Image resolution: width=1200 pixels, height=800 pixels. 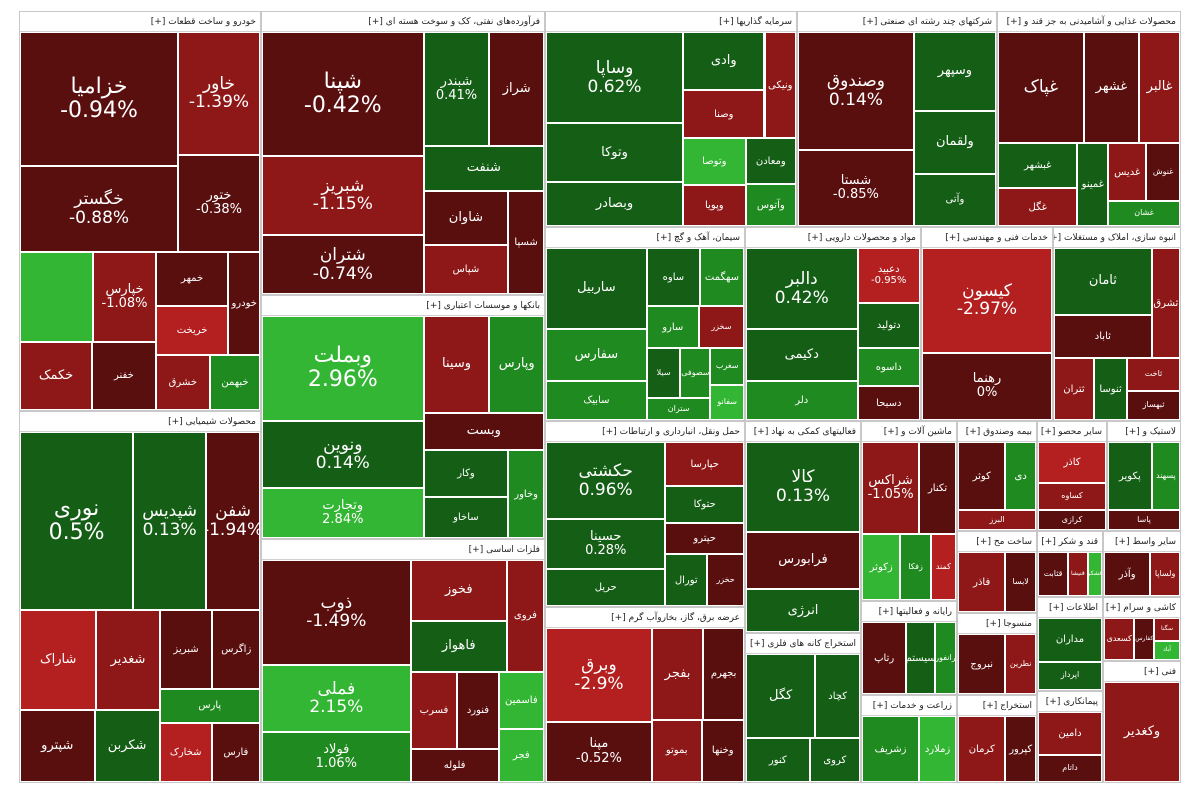 I want to click on stock-tile: حکشتی 0.96%, so click(x=606, y=481).